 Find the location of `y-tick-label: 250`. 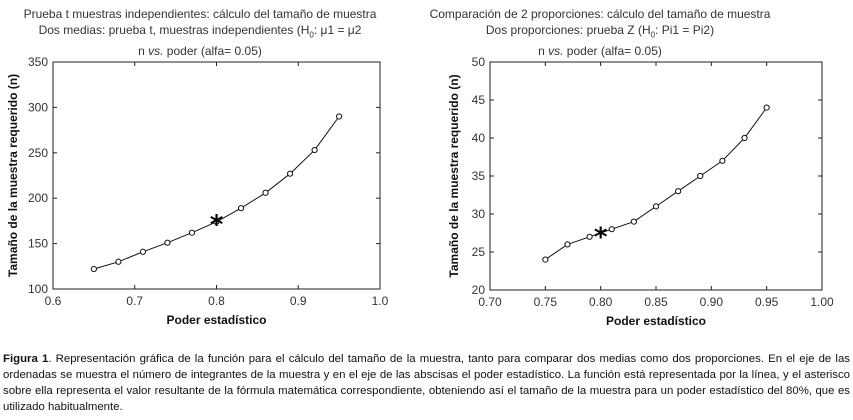

y-tick-label: 250 is located at coordinates (38, 153).